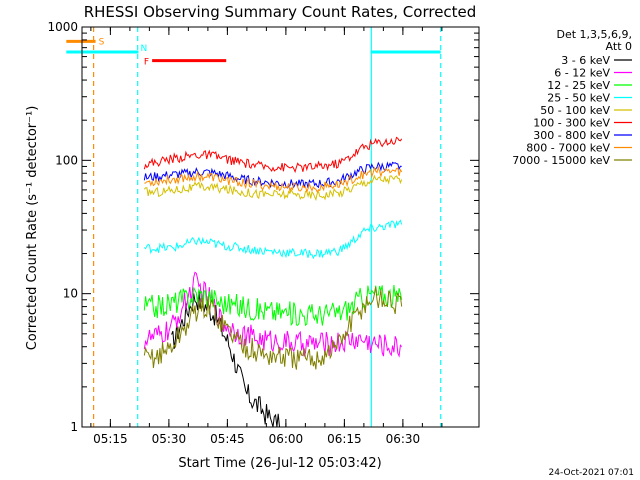 This screenshot has width=640, height=480. Describe the element at coordinates (169, 439) in the screenshot. I see `x-tick-label: 05:30` at that location.